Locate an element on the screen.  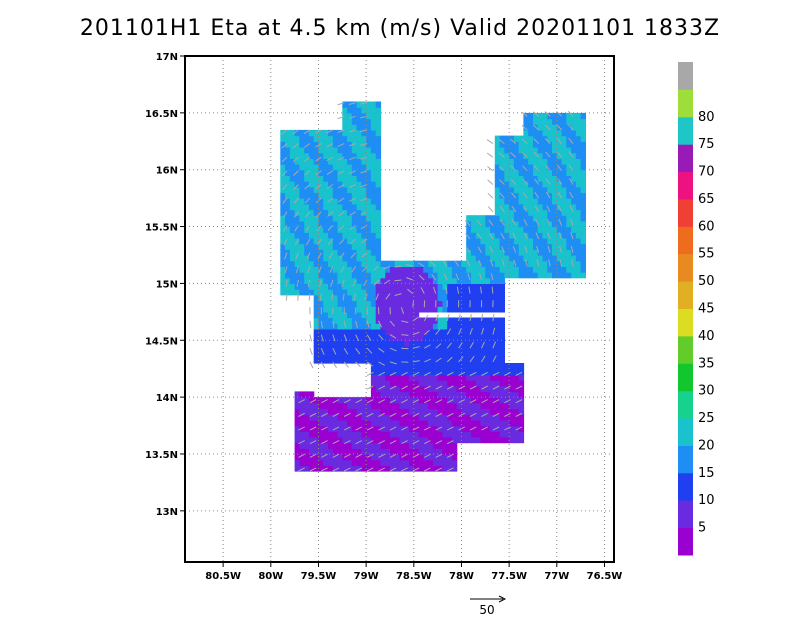
colorbar-segment is located at coordinates (685, 404).